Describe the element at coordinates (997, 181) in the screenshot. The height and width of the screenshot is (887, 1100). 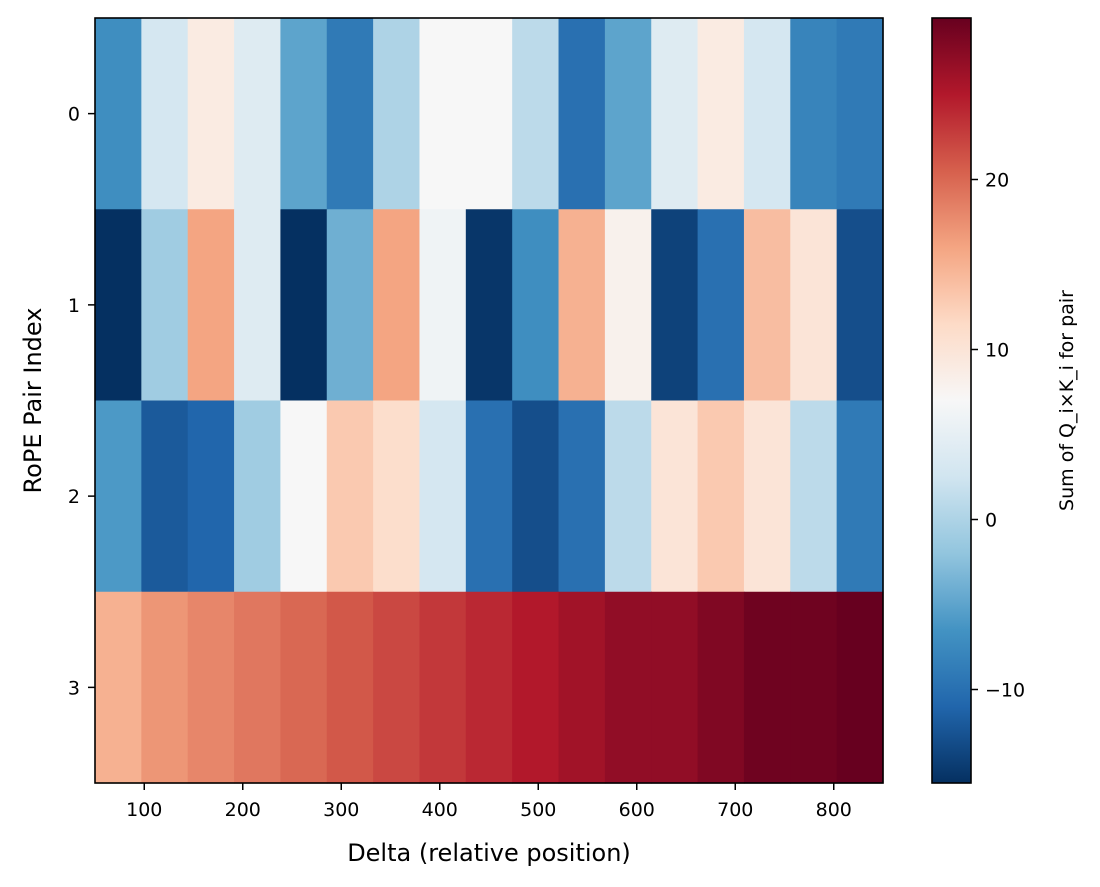
I see `colorbar-tick-label: 20` at that location.